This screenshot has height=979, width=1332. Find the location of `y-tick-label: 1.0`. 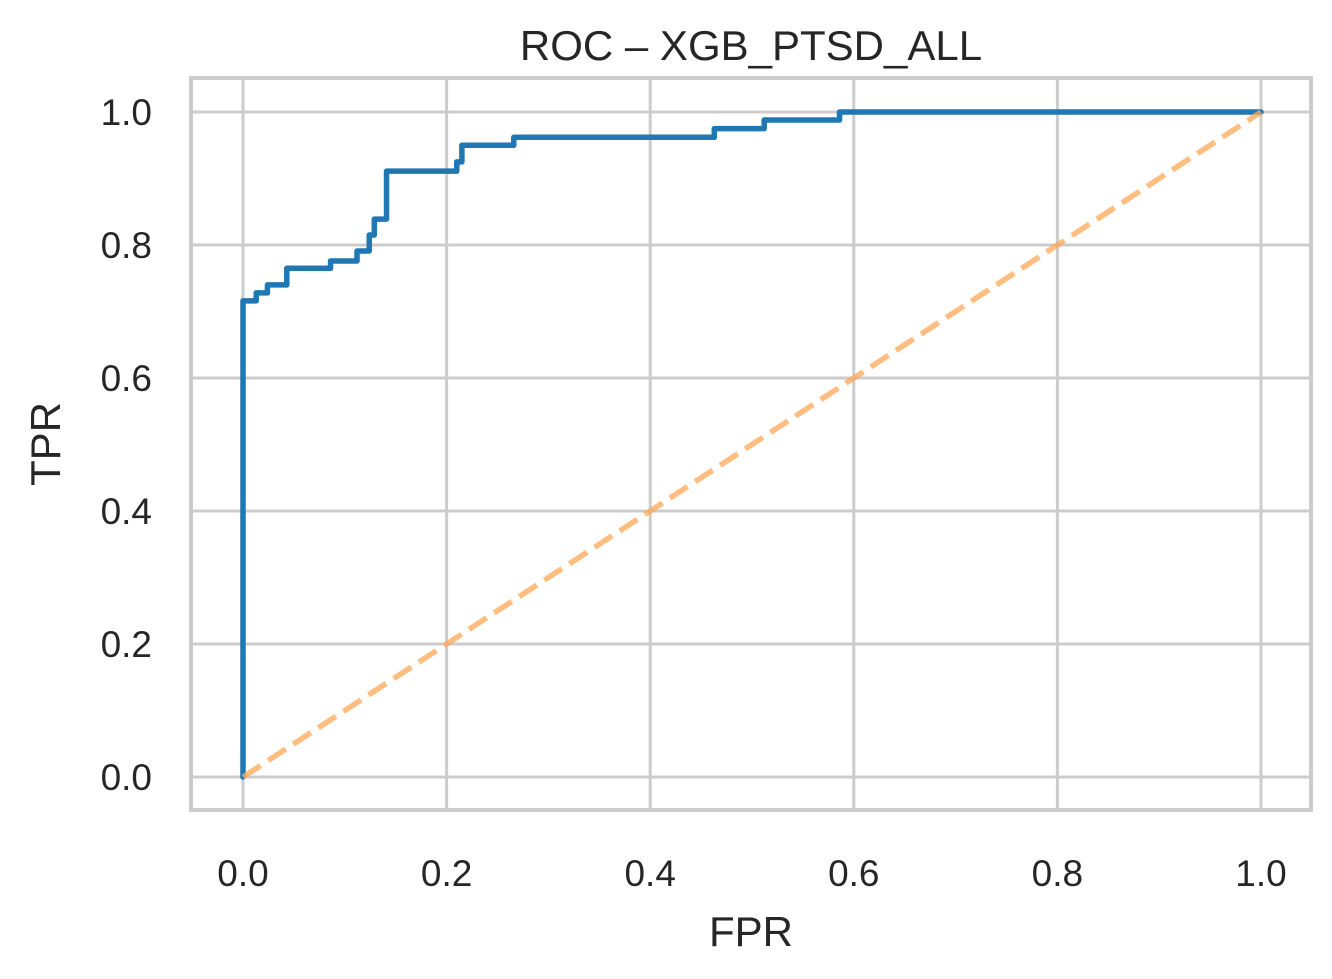

y-tick-label: 1.0 is located at coordinates (126, 112).